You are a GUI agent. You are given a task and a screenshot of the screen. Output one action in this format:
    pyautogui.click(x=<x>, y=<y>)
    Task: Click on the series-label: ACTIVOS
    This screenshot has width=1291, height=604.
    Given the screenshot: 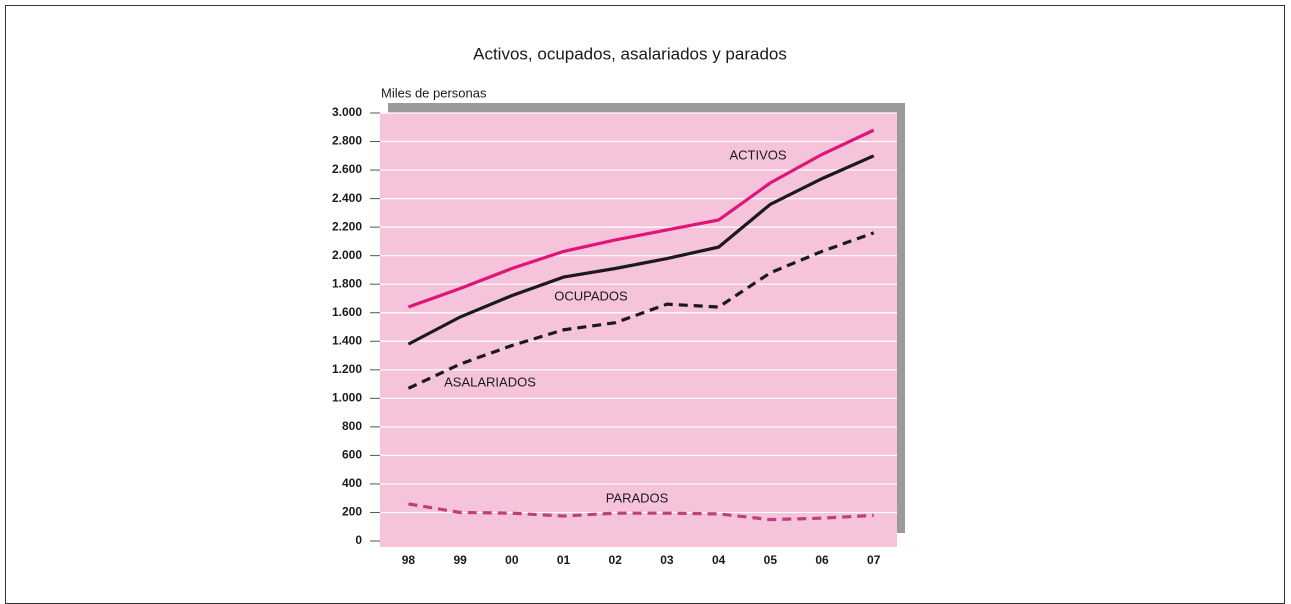 What is the action you would take?
    pyautogui.click(x=757, y=154)
    